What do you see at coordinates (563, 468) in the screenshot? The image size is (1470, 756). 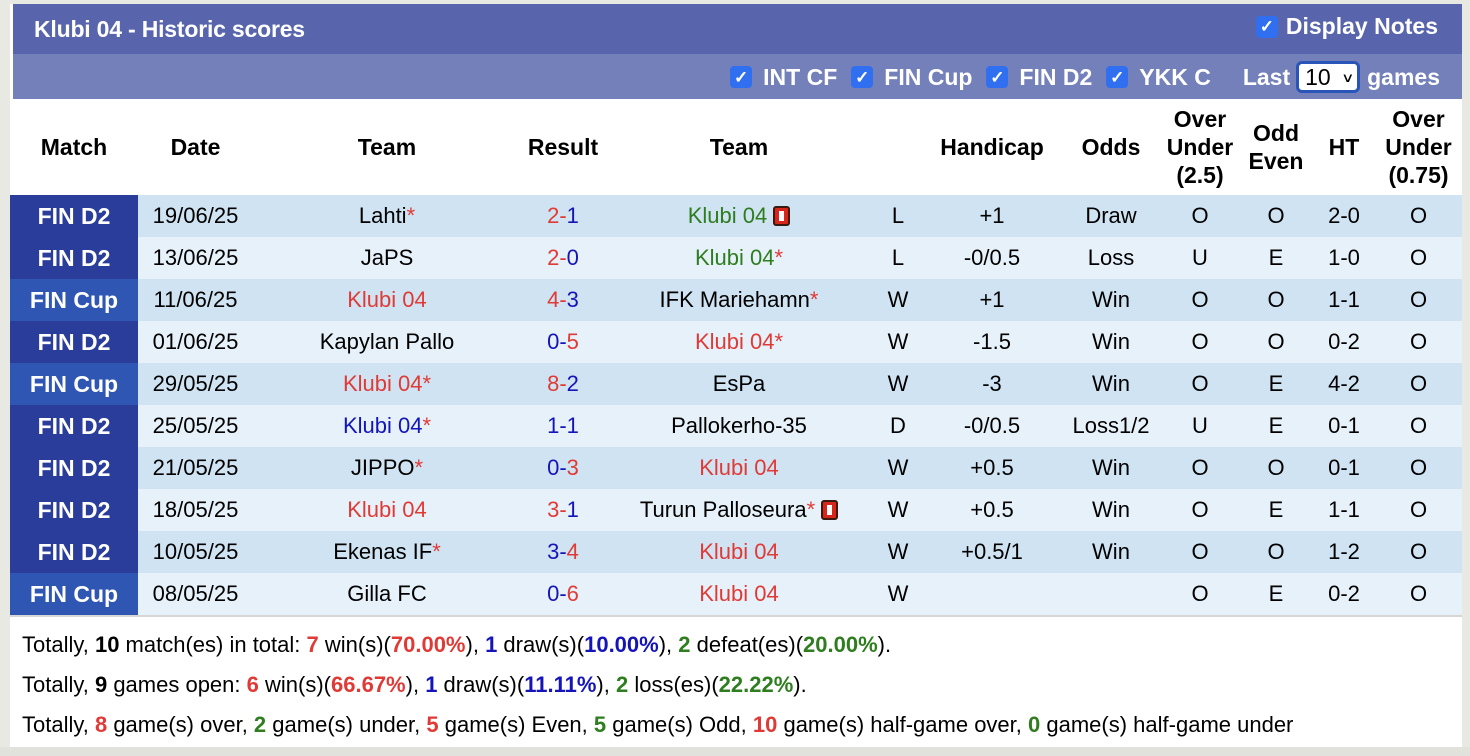 I see `match-result: 0-3` at bounding box center [563, 468].